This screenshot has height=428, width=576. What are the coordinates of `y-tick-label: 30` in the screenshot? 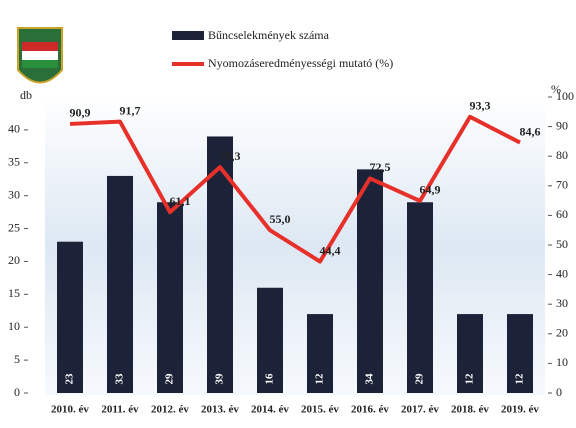 It's located at (14, 194).